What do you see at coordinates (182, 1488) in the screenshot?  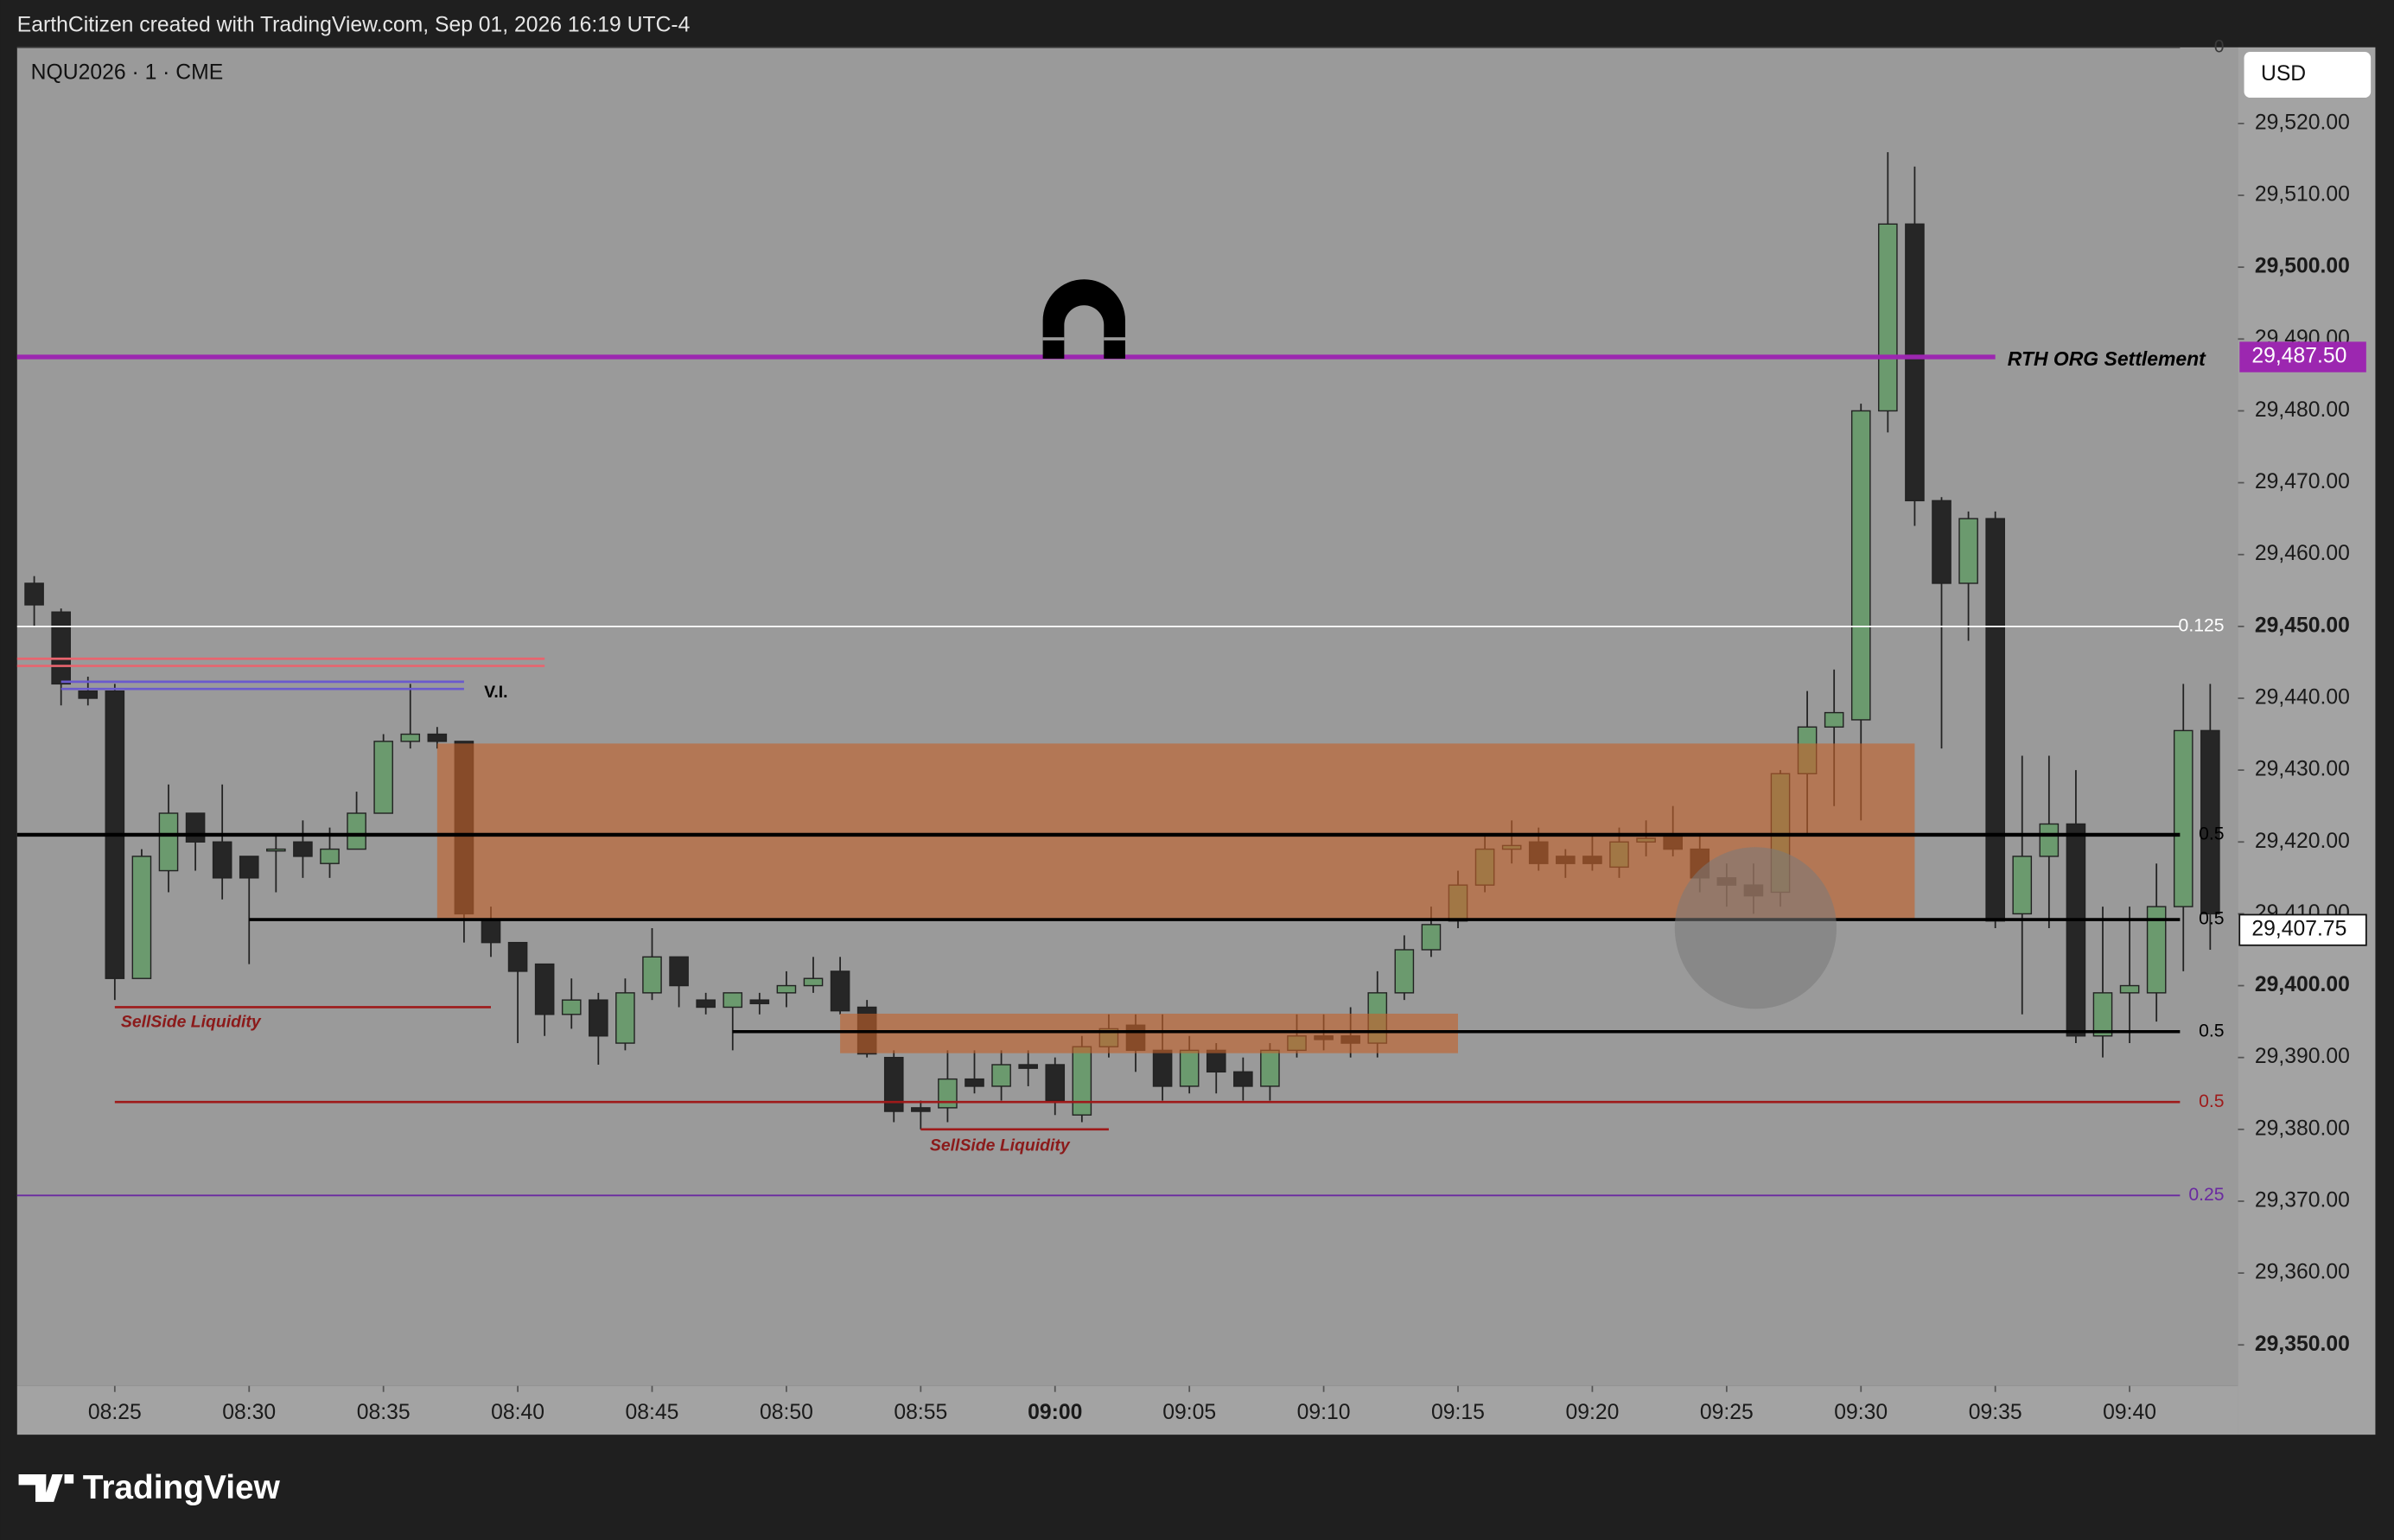 I see `logo-text: TradingView` at bounding box center [182, 1488].